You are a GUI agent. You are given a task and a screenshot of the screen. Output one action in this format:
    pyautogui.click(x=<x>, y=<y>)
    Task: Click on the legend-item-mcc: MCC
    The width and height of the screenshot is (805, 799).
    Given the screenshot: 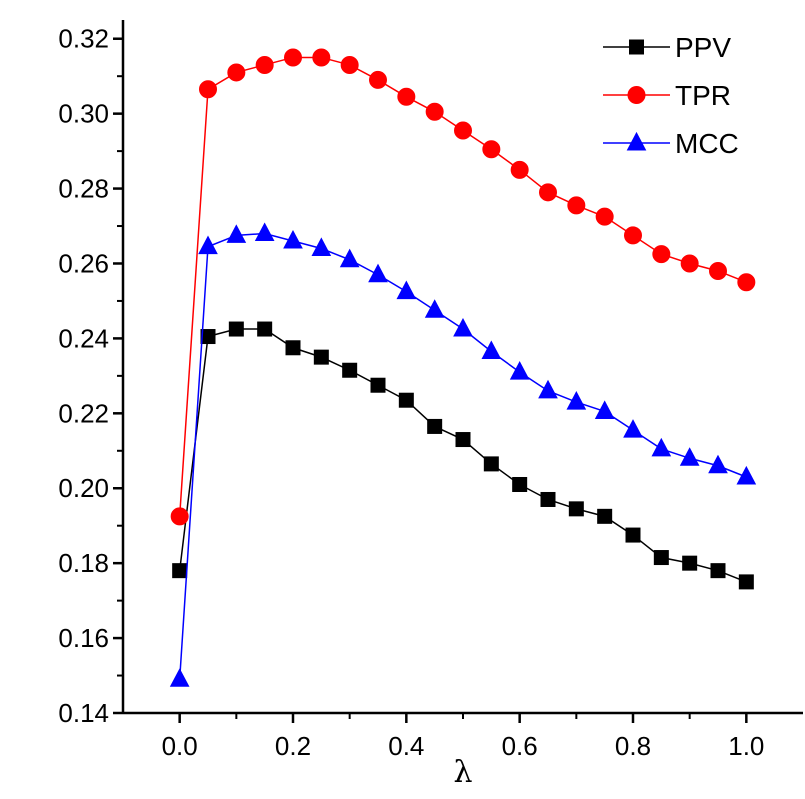 What is the action you would take?
    pyautogui.click(x=671, y=143)
    